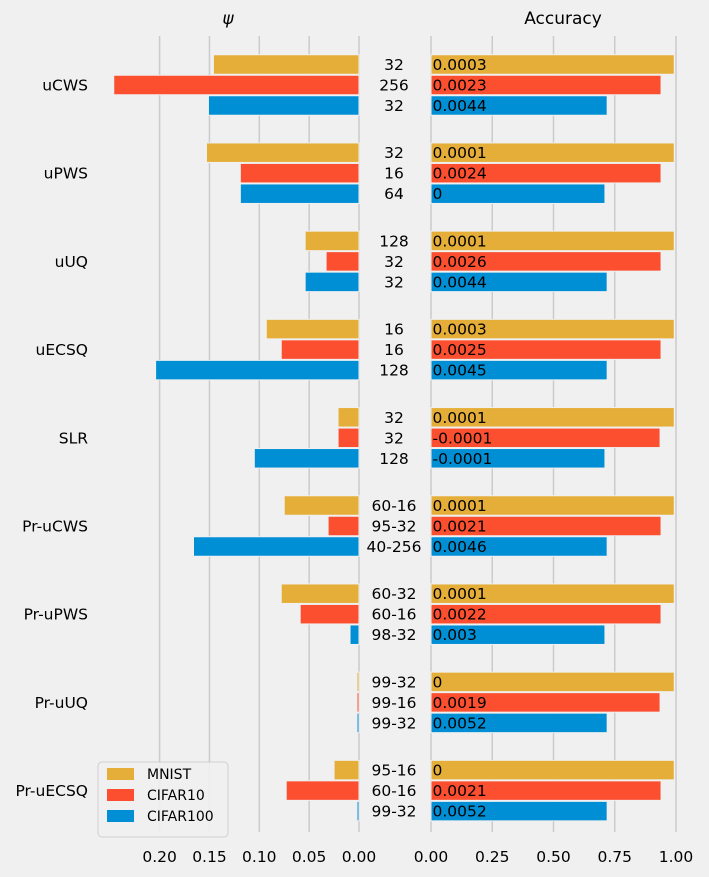  I want to click on category-label: Pr-uPWS, so click(56, 615).